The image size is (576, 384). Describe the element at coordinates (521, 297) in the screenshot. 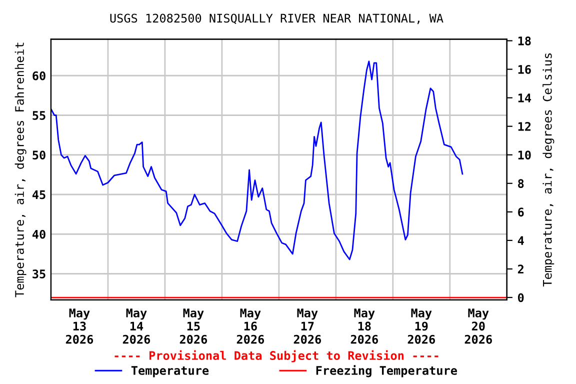

I see `y2-tick-label: 0` at that location.